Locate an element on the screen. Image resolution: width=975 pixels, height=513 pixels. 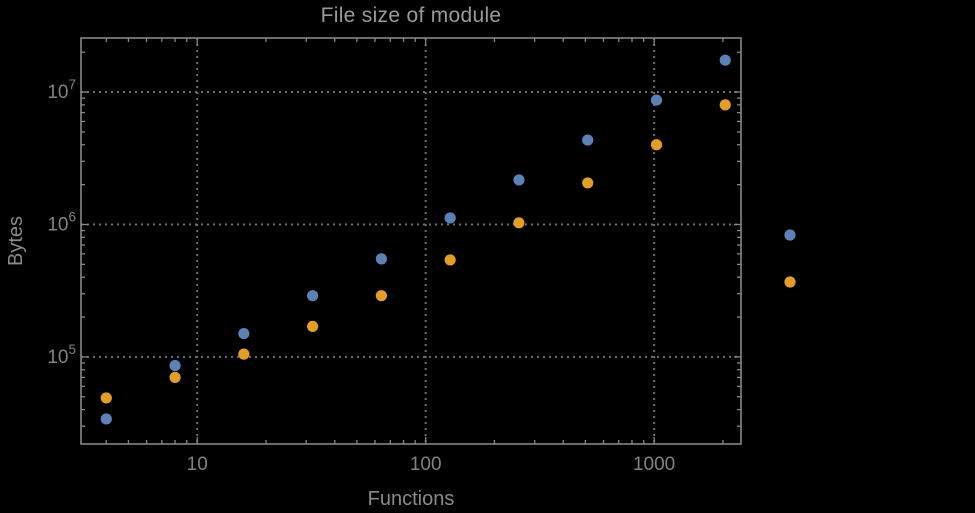
x-axis-label: Functions is located at coordinates (411, 499).